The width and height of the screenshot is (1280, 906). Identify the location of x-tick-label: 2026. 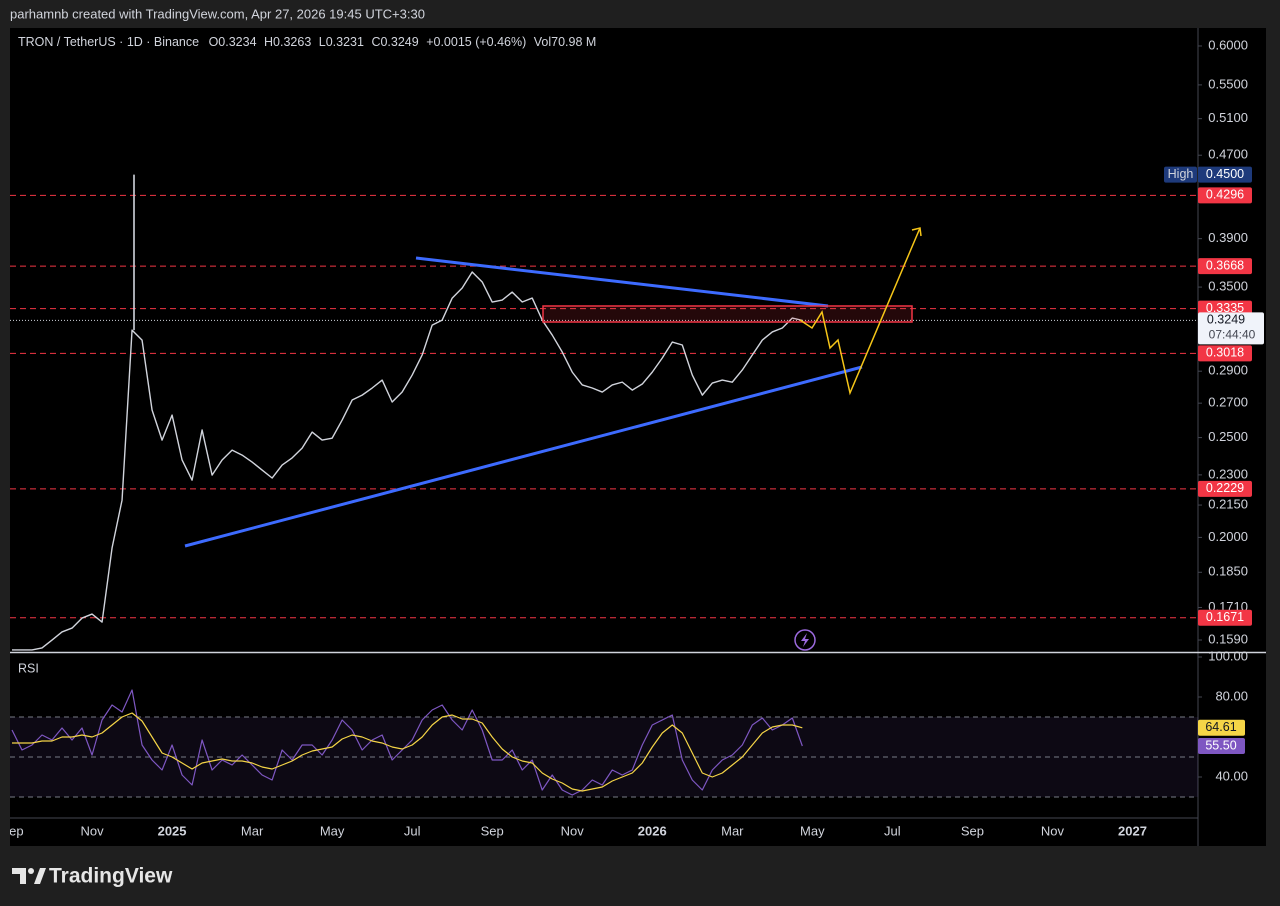
(652, 830).